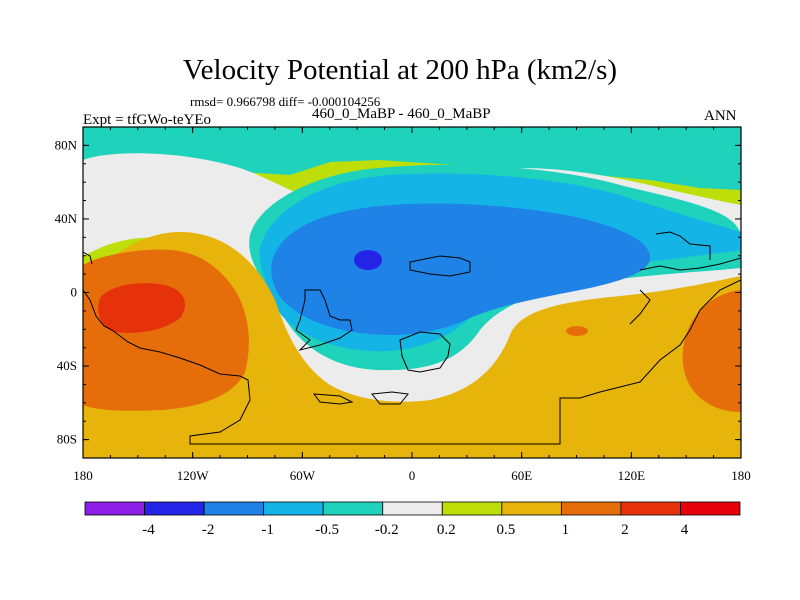  Describe the element at coordinates (425, 352) in the screenshot. I see `coastline-equatorial` at that location.